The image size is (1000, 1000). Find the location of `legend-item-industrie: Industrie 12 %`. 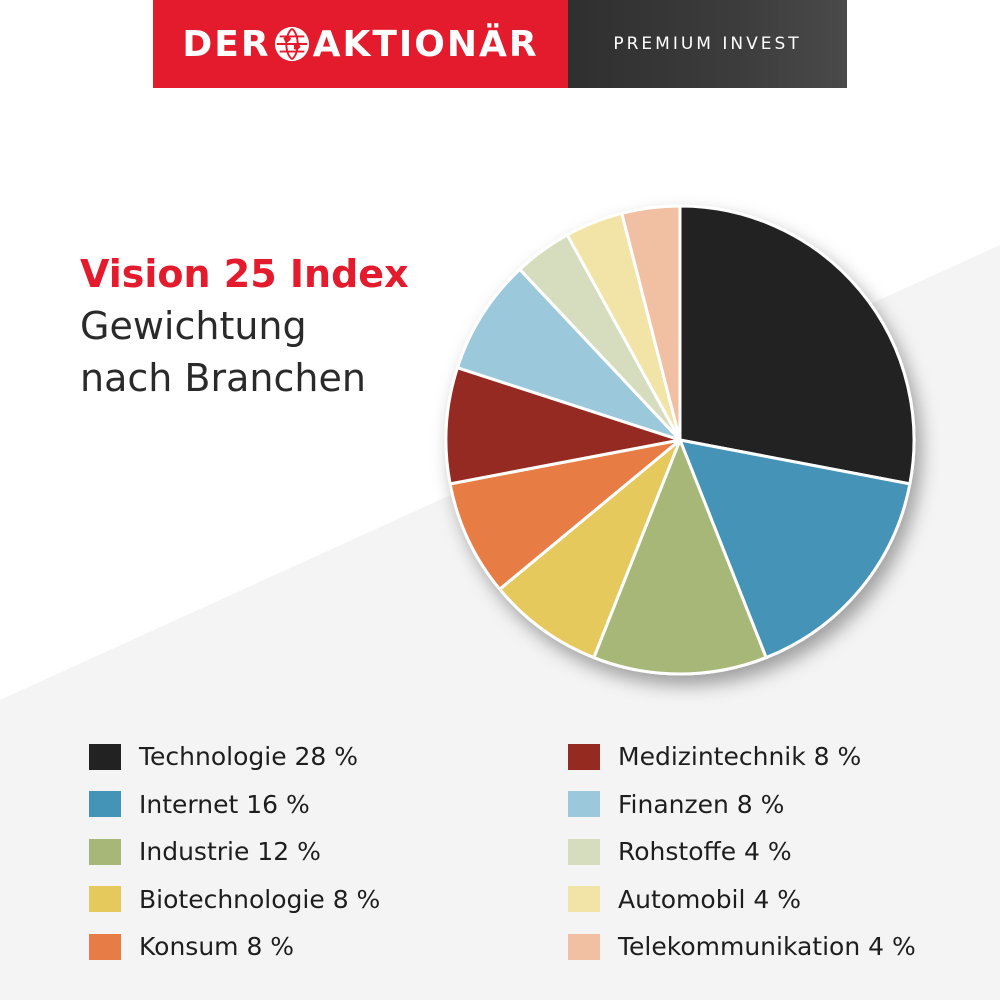

legend-item-industrie: Industrie 12 % is located at coordinates (234, 852).